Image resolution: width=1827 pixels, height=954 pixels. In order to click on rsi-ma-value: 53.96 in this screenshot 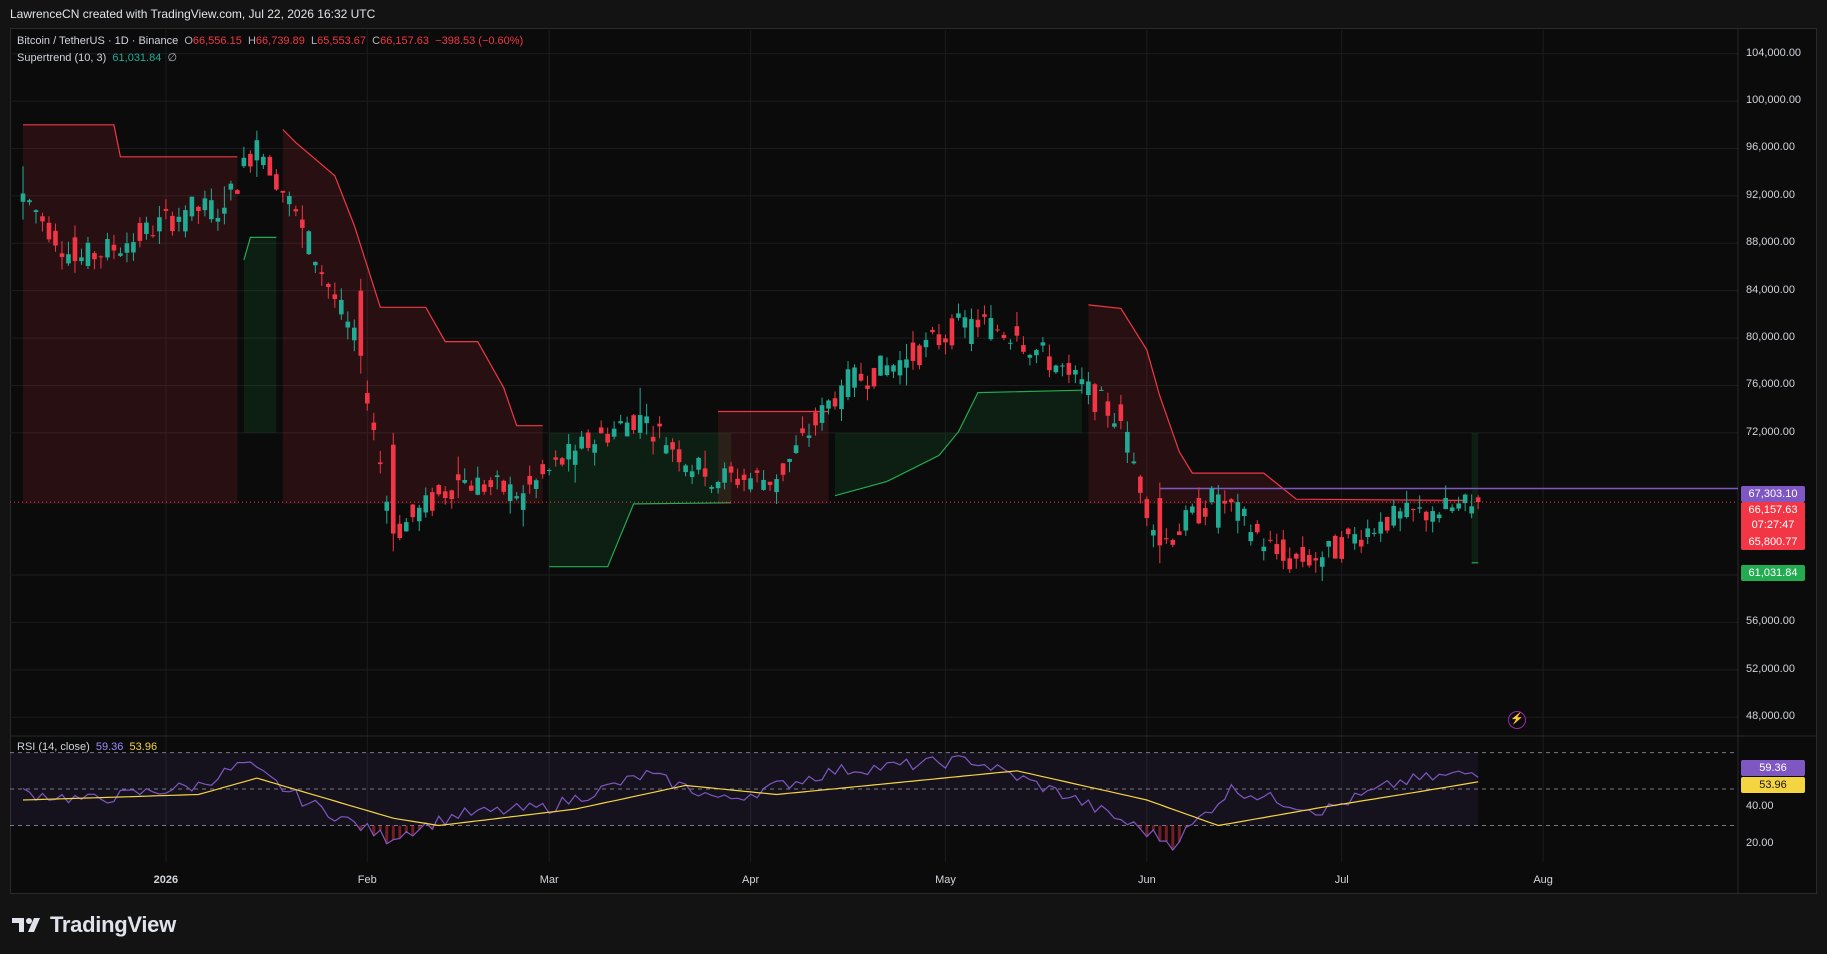, I will do `click(143, 747)`.